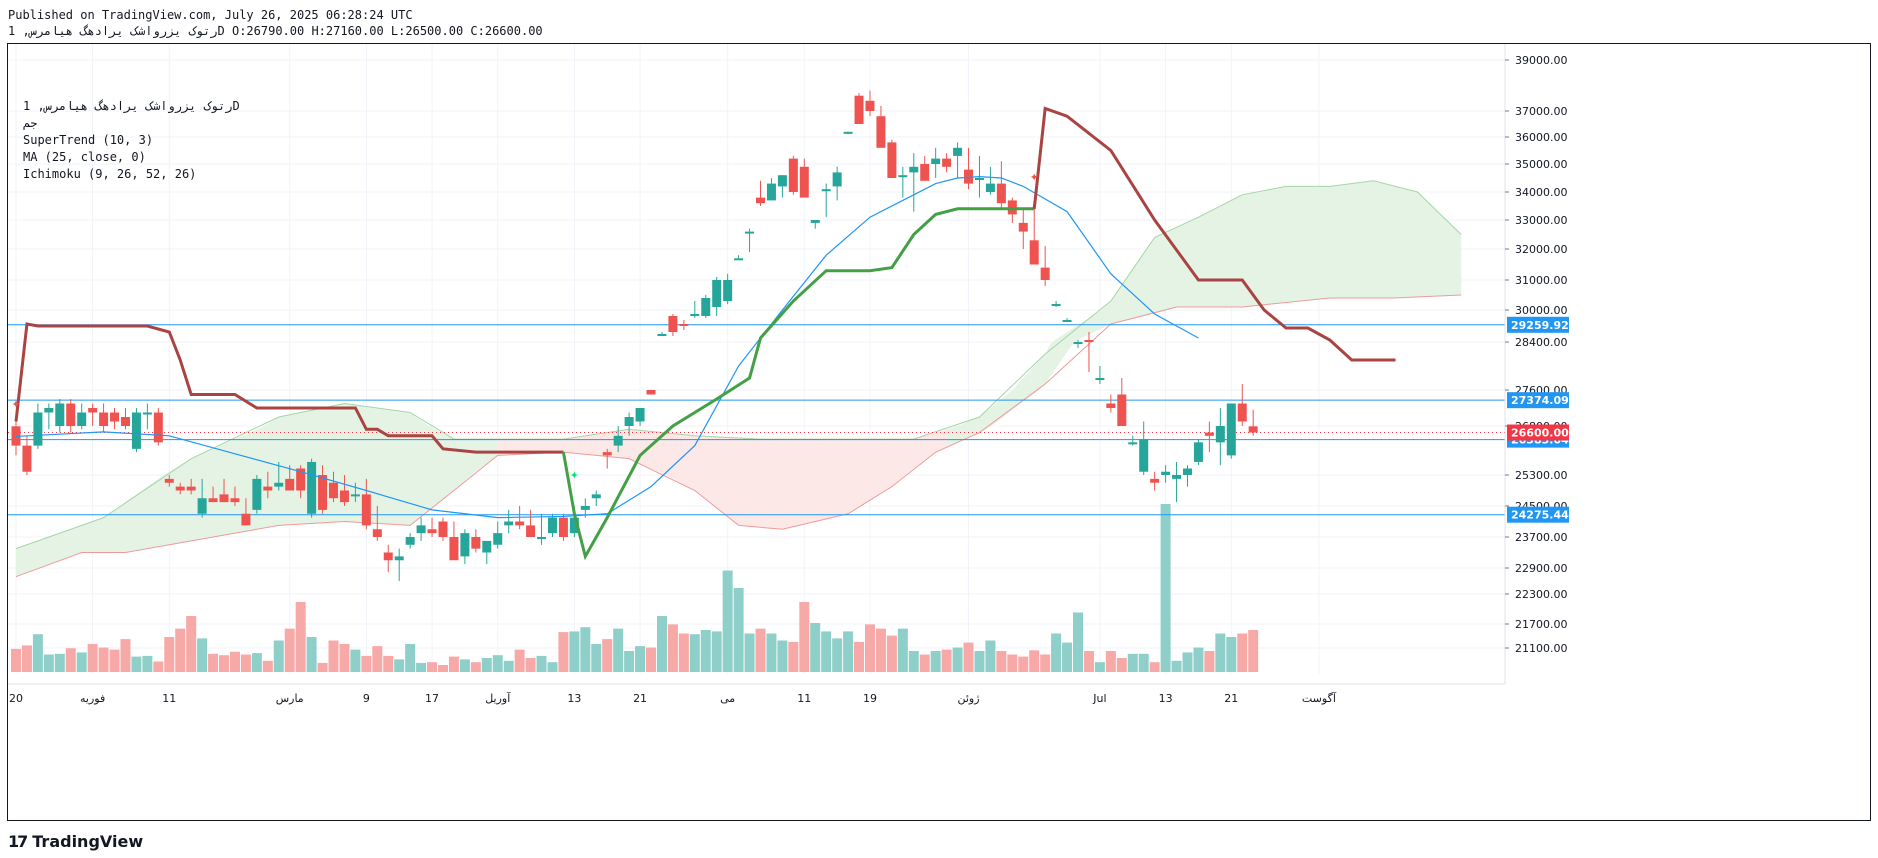 The height and width of the screenshot is (858, 1878). Describe the element at coordinates (1540, 515) in the screenshot. I see `hline-label: 24275.44` at that location.